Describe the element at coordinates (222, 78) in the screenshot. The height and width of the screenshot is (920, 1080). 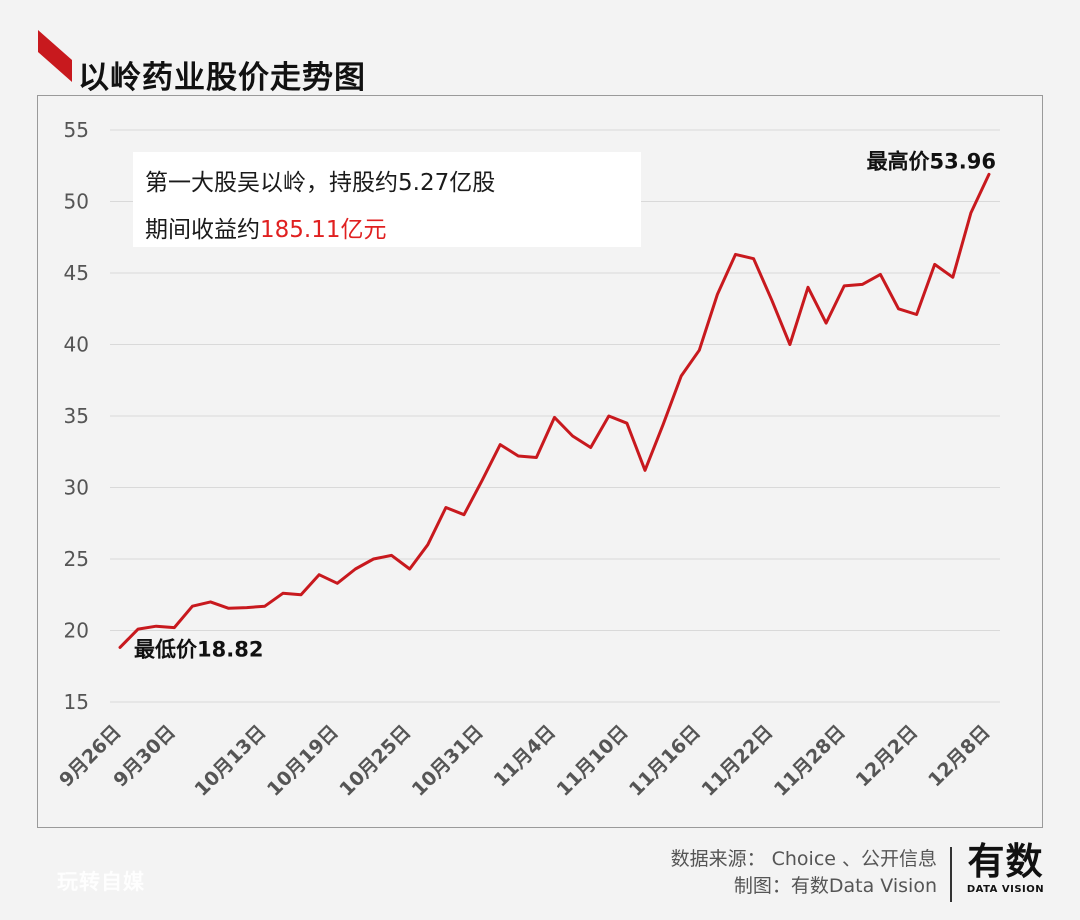
I see `page-title: 以岭药业股价走势图` at that location.